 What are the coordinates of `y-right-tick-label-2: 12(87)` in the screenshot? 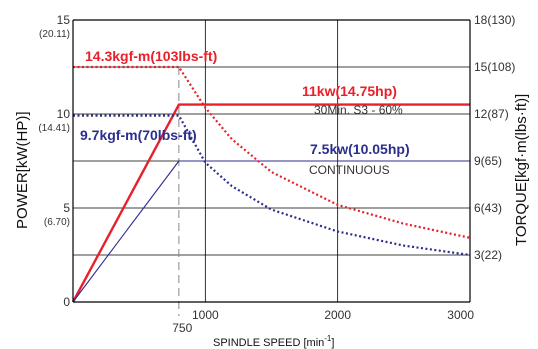 It's located at (491, 114).